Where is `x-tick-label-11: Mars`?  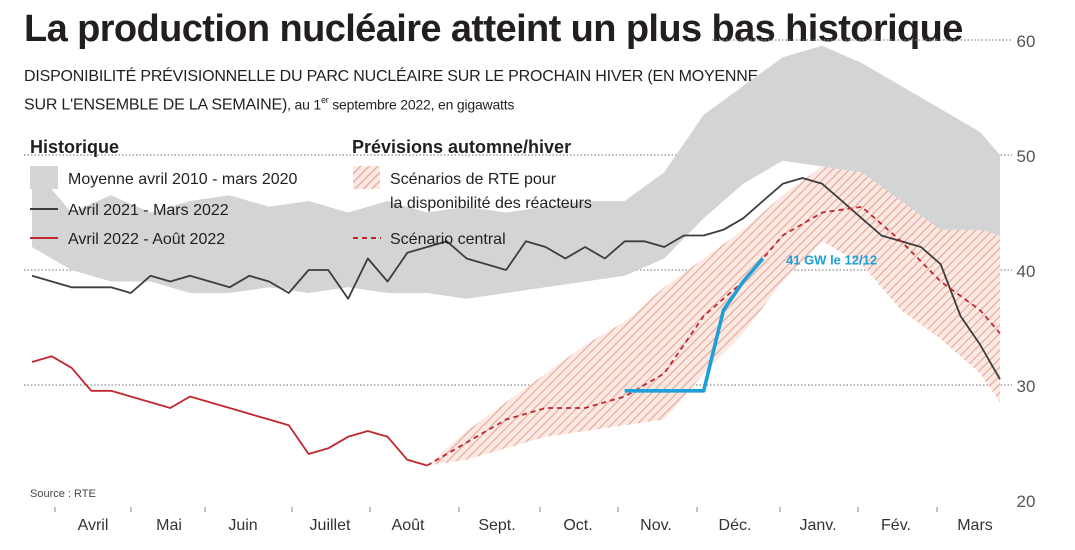 x-tick-label-11: Mars is located at coordinates (975, 525).